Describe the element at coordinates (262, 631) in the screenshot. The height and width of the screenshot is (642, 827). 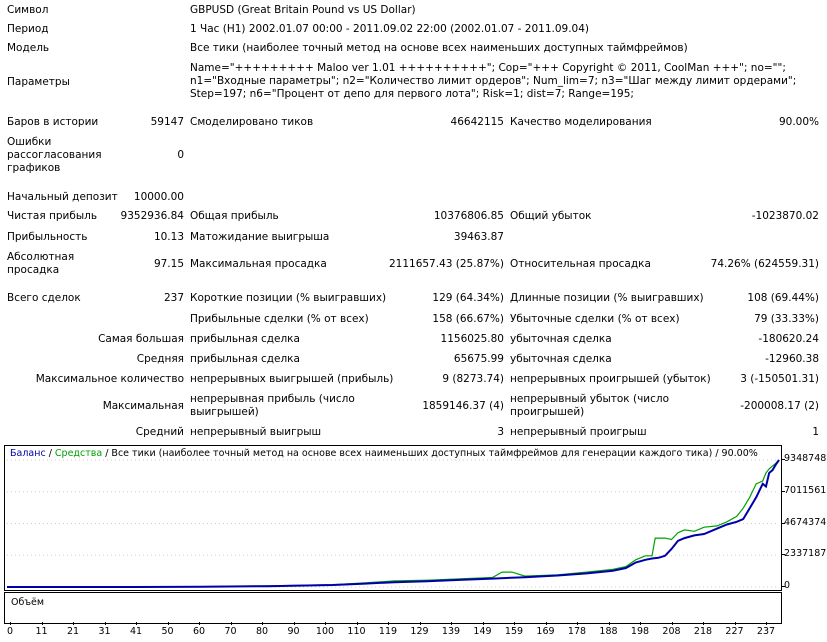
I see `x-tick-label: 80` at that location.